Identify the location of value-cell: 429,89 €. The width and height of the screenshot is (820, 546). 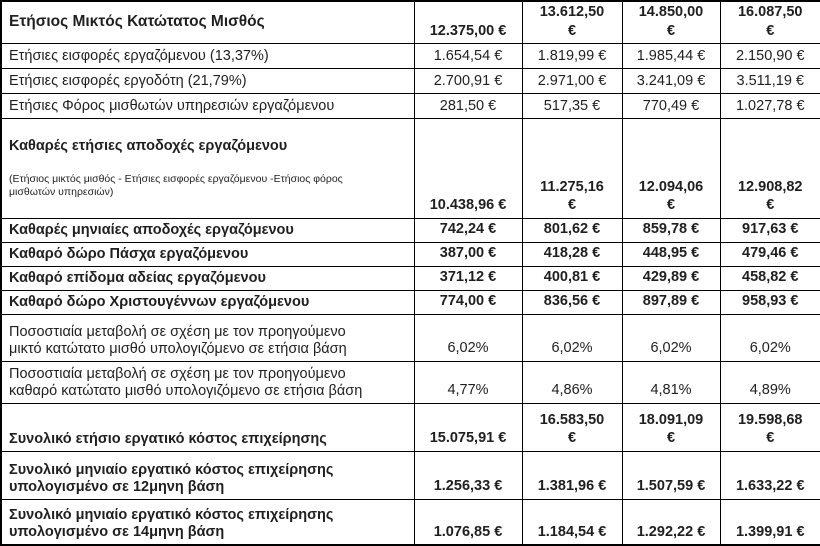
(671, 278).